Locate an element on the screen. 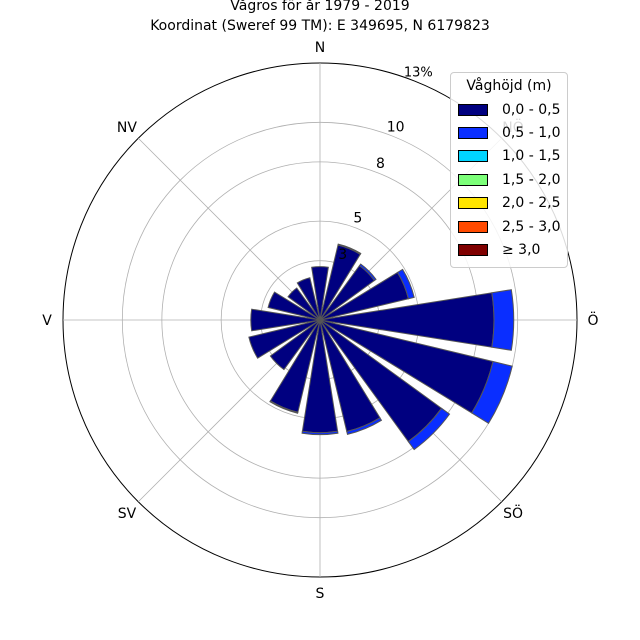 This screenshot has width=640, height=640. legend-label-0: 0,0 - 0,5 is located at coordinates (531, 109).